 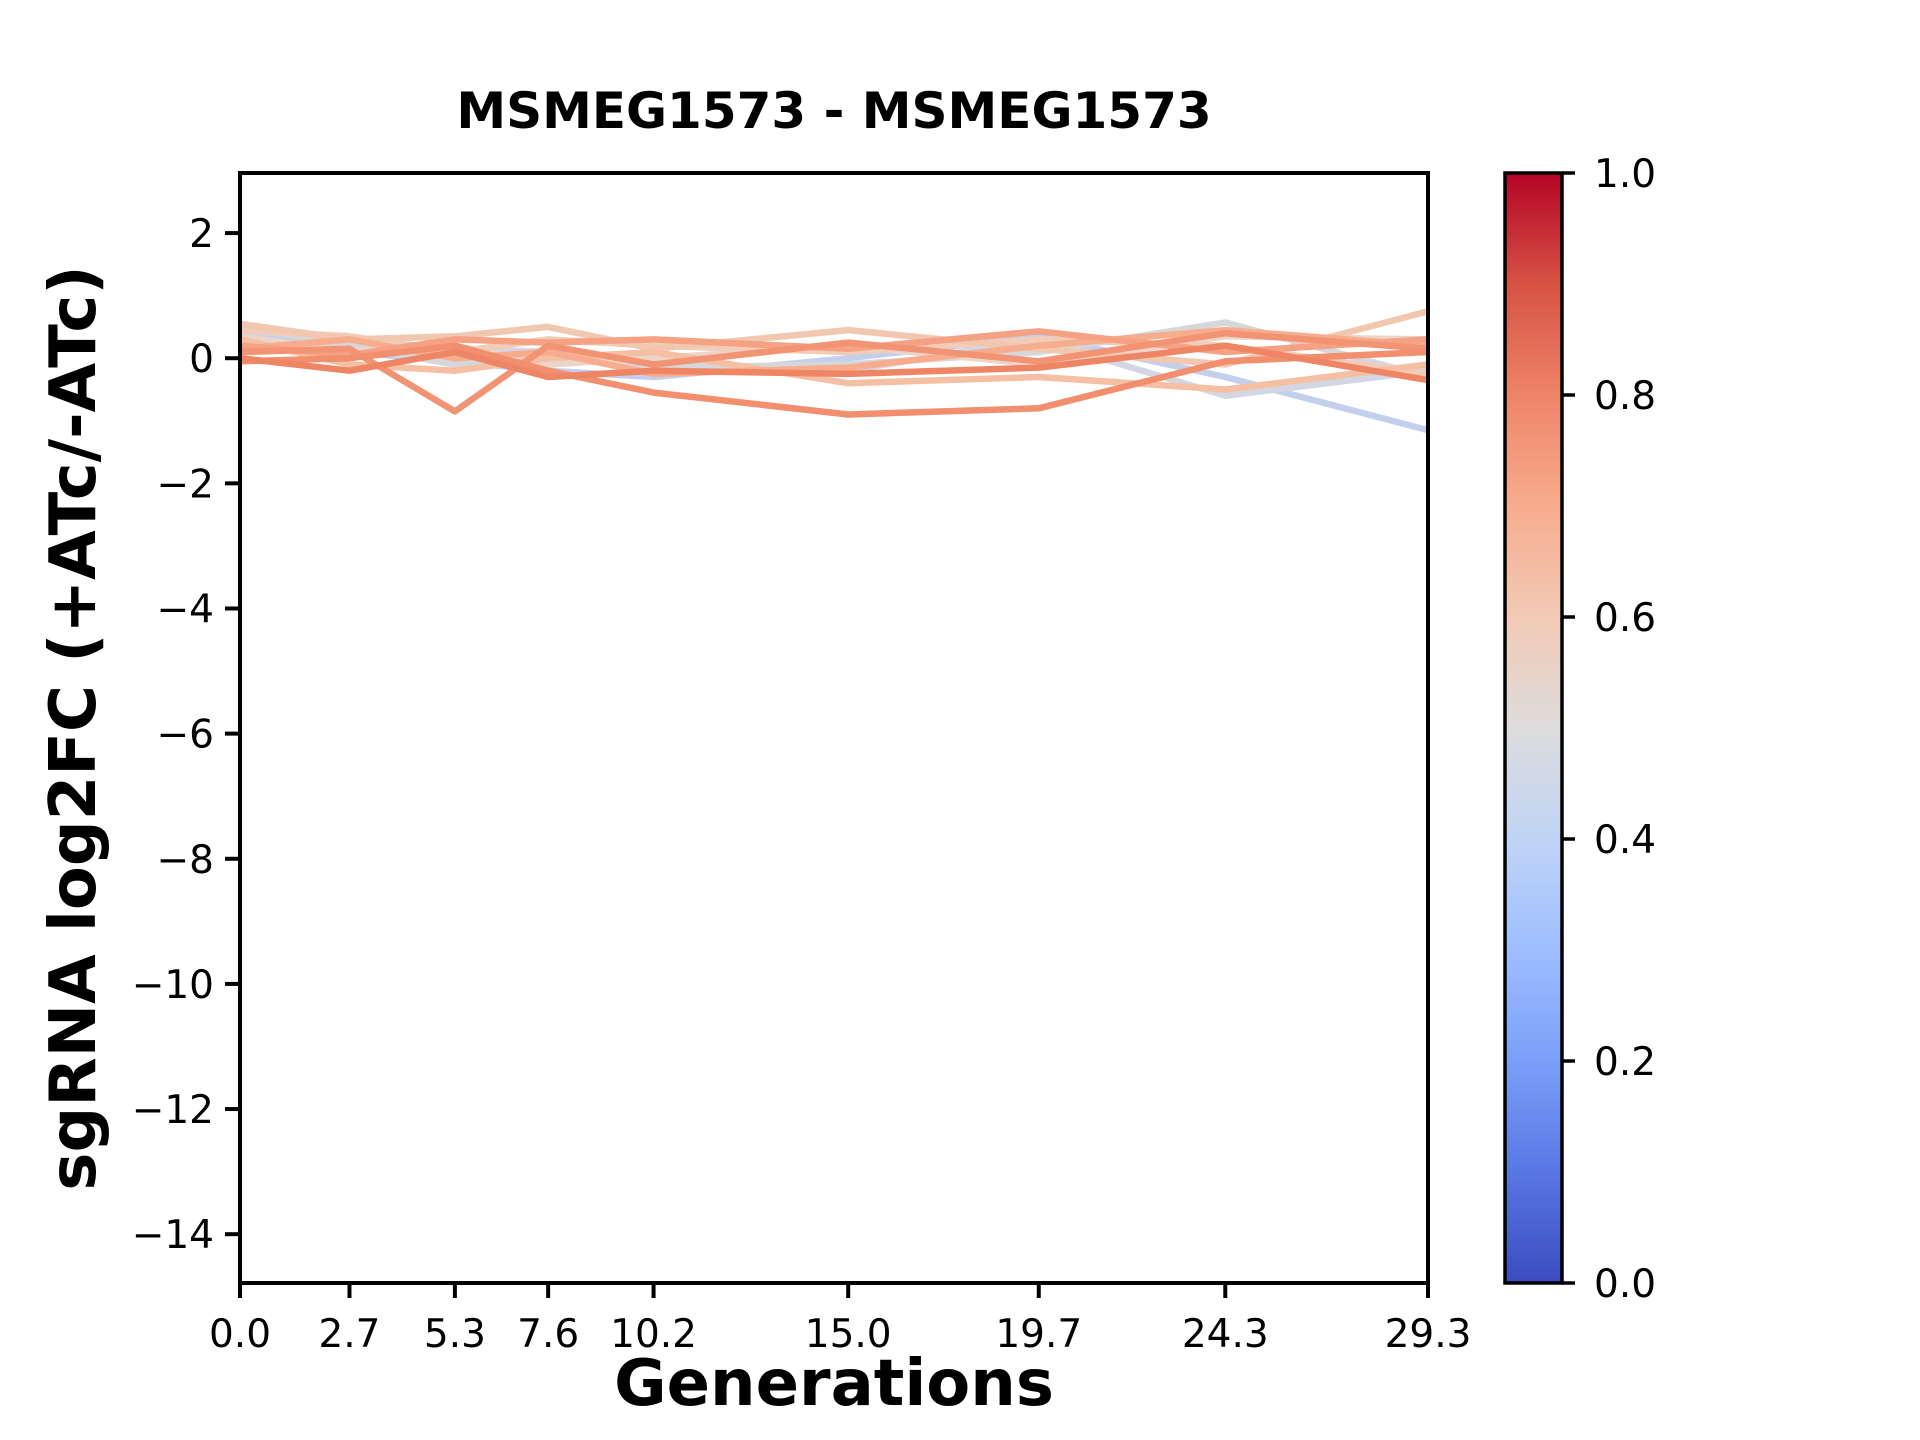 I want to click on x-axis-ticks: 0.0 2.7 5.3 7.6 10.2 15.0 19.7 24.3 29.3, so click(x=840, y=1320).